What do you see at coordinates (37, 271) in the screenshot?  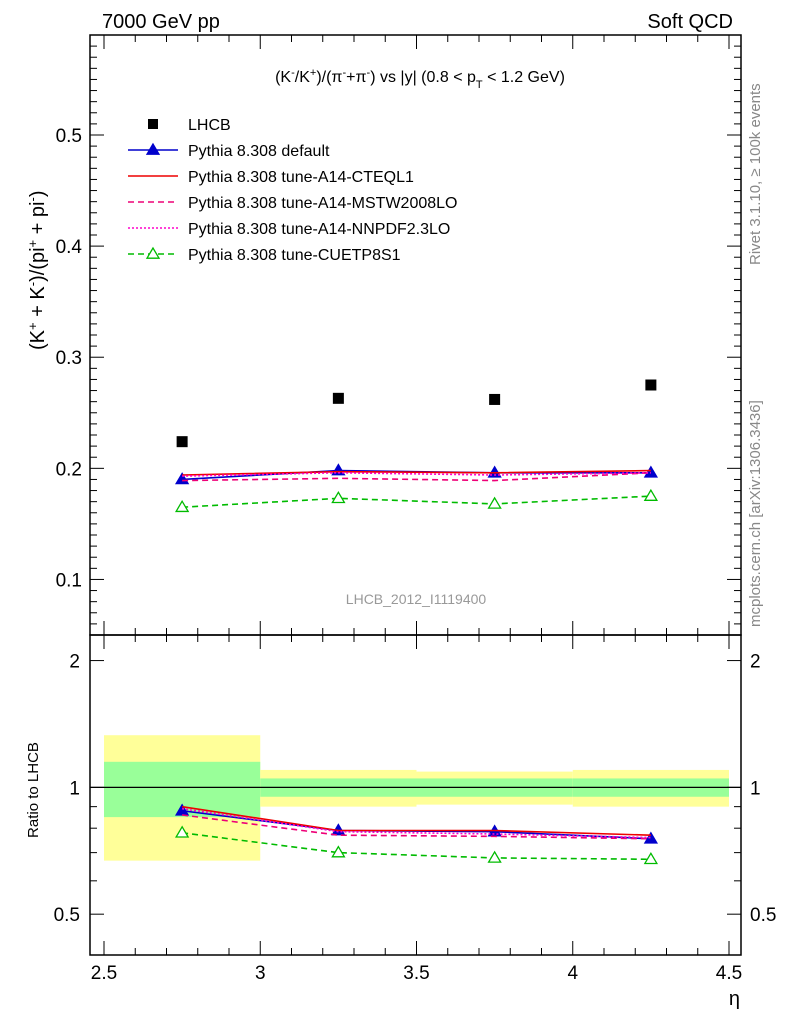 I see `y-axis-label: (K+ + K-)/(pi+ + pi-)` at bounding box center [37, 271].